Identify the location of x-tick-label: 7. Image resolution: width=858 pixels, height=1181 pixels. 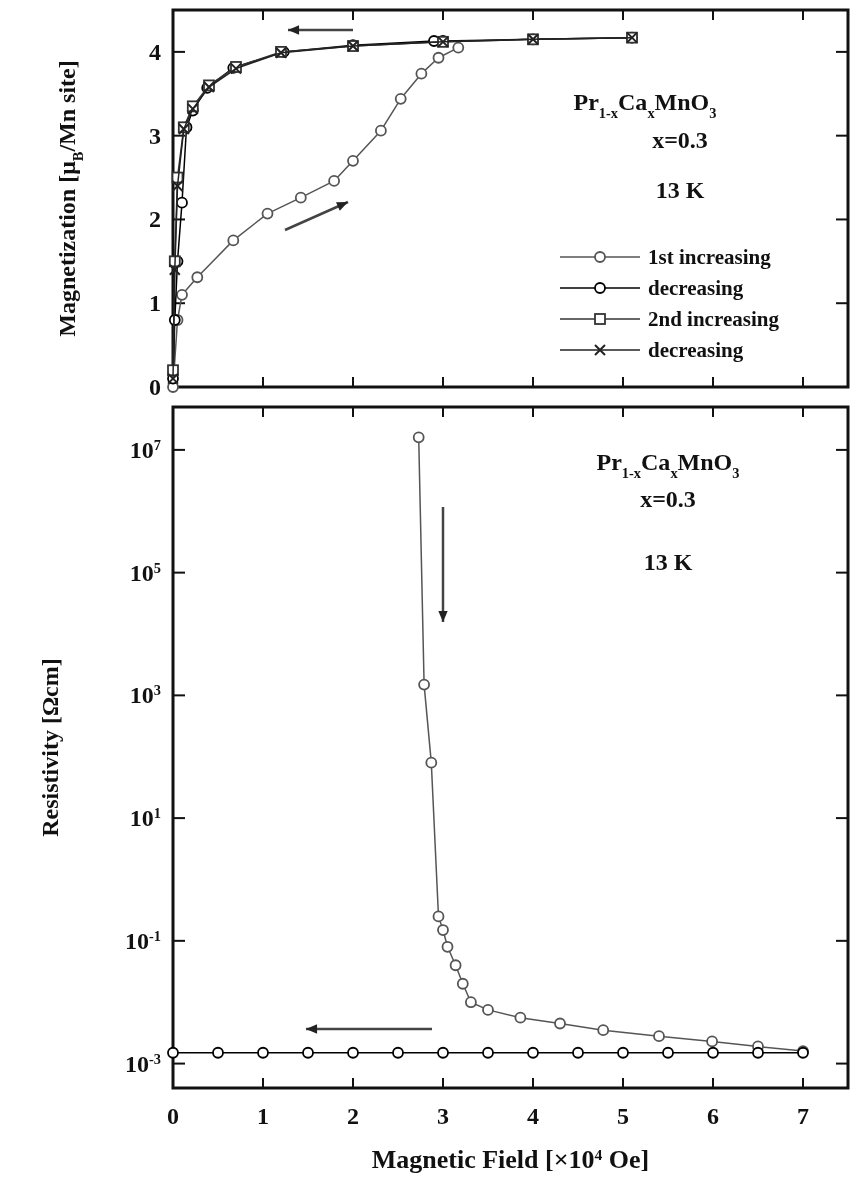
(803, 1116).